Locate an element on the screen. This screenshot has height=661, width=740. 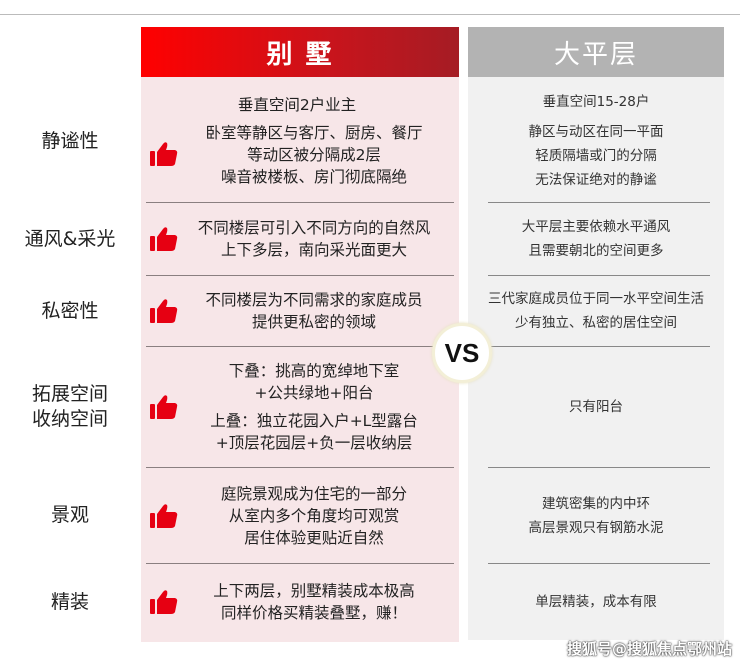
villa-cell: 不同楼层为不同需求的家庭成员 提供更私密的领域 is located at coordinates (300, 311).